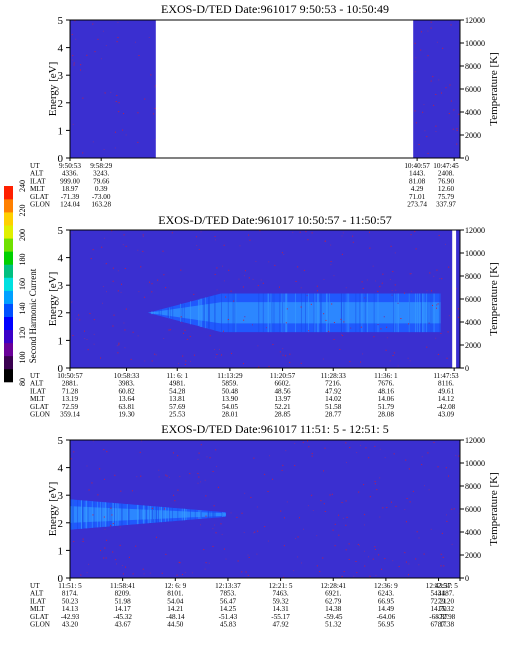 This screenshot has height=649, width=505. Describe the element at coordinates (417, 174) in the screenshot. I see `ephemeris-value: 1443.` at that location.